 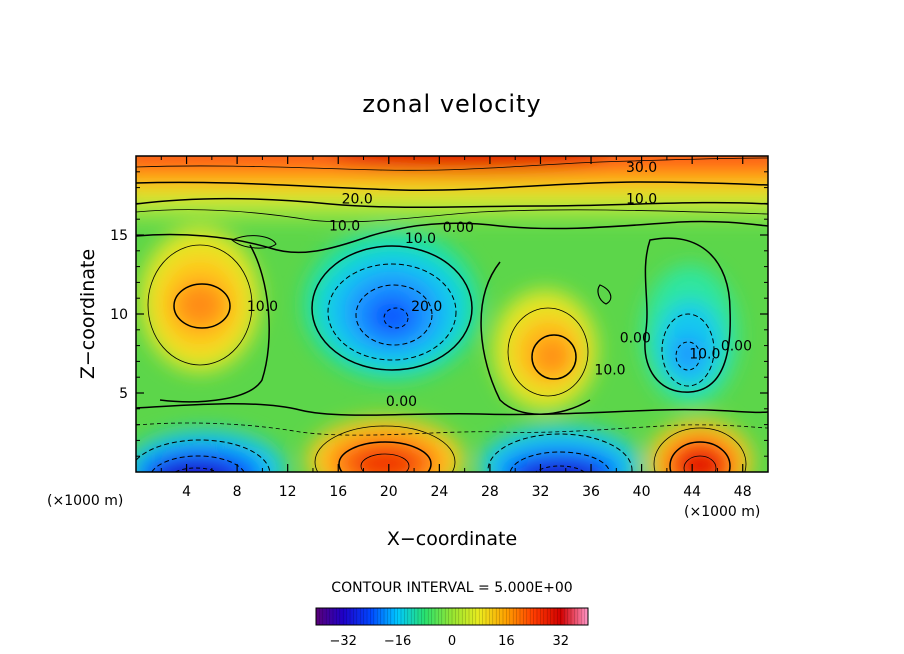 What do you see at coordinates (743, 492) in the screenshot?
I see `x-tick-label: 48` at bounding box center [743, 492].